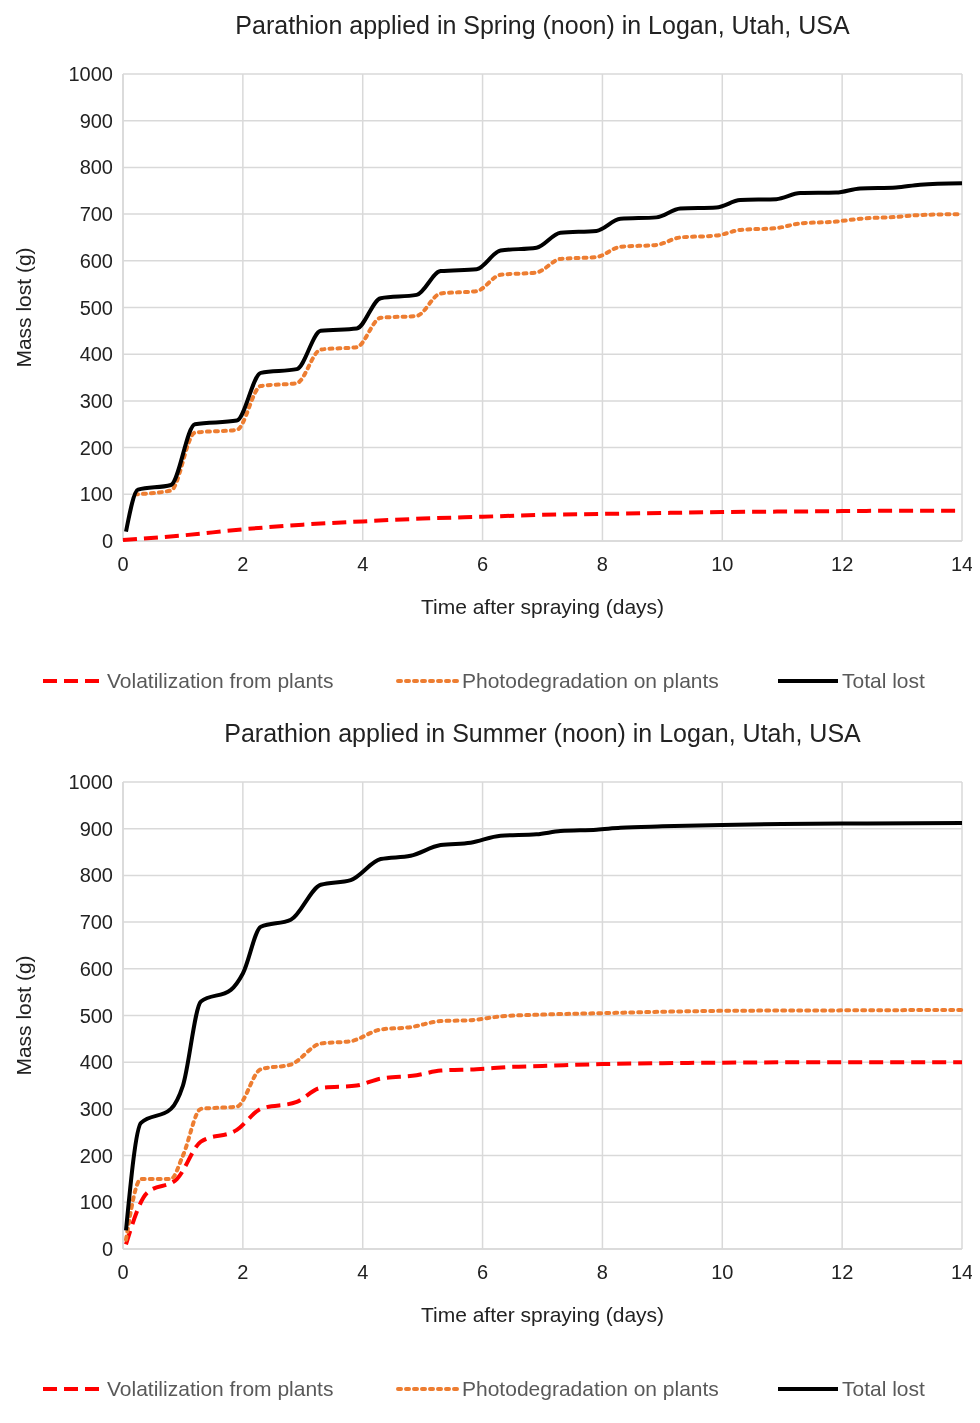 The width and height of the screenshot is (980, 1423). I want to click on chart-title: Parathion applied in Spring (noon) in Logan, Utah, USA, so click(542, 25).